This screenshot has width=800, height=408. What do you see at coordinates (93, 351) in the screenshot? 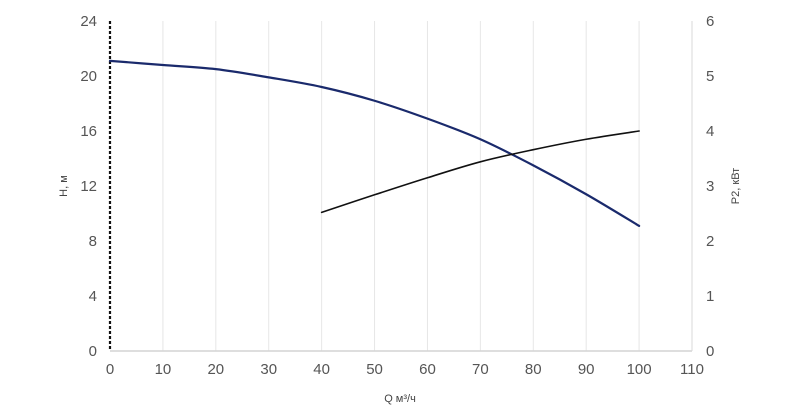
I see `y-tick-label: 0` at bounding box center [93, 351].